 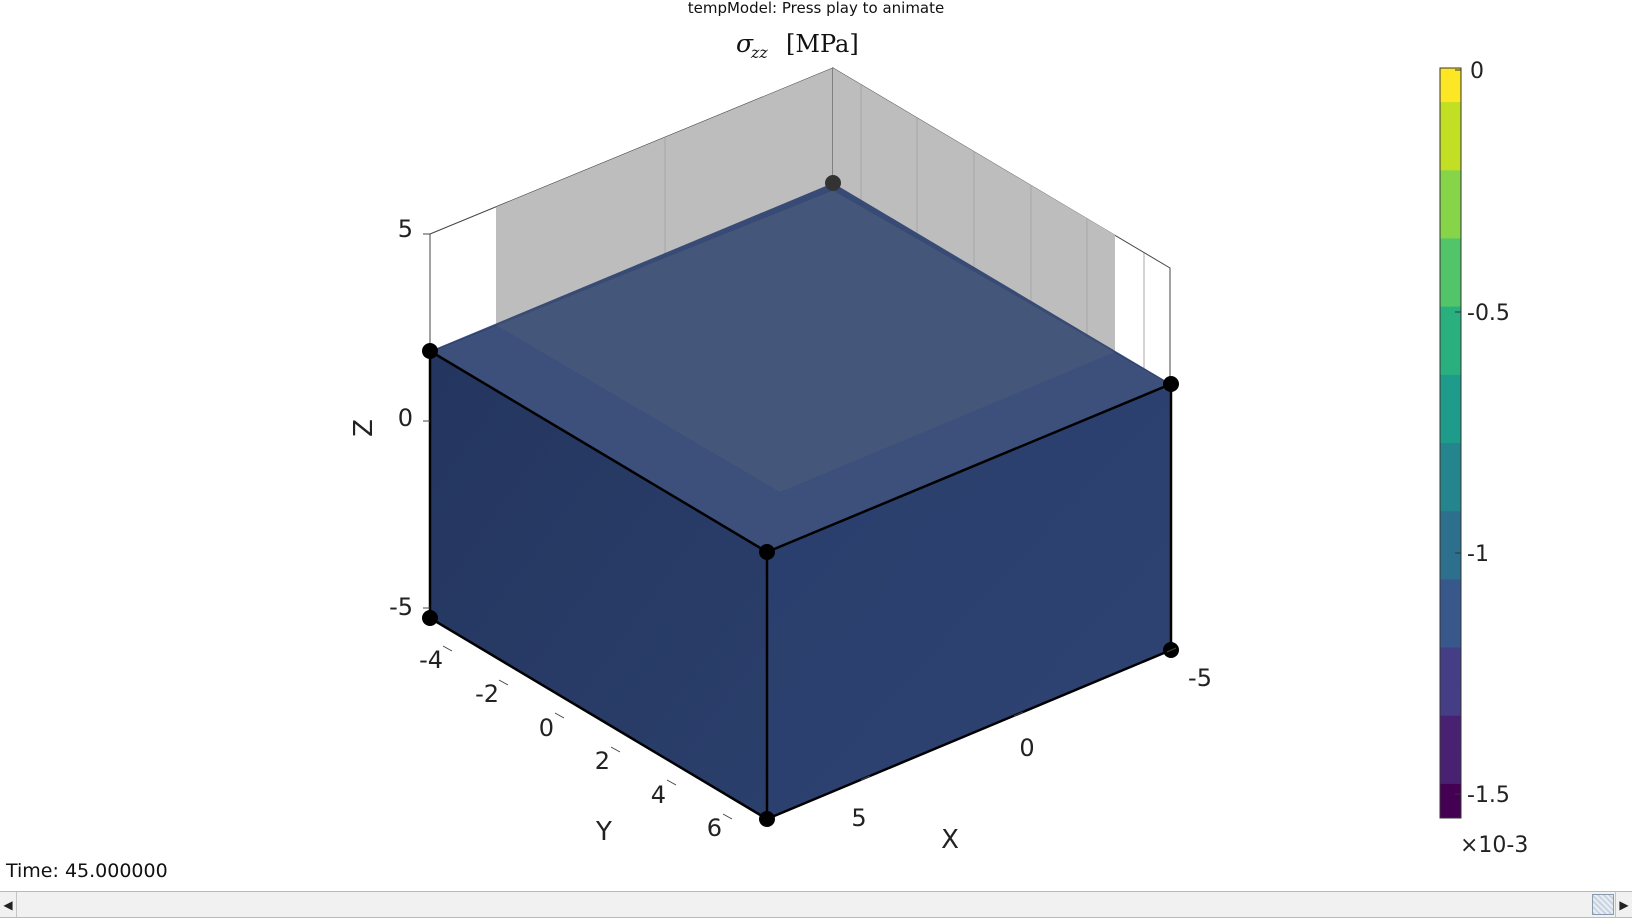 What do you see at coordinates (1623, 904) in the screenshot?
I see `triangle-right-icon: ▶` at bounding box center [1623, 904].